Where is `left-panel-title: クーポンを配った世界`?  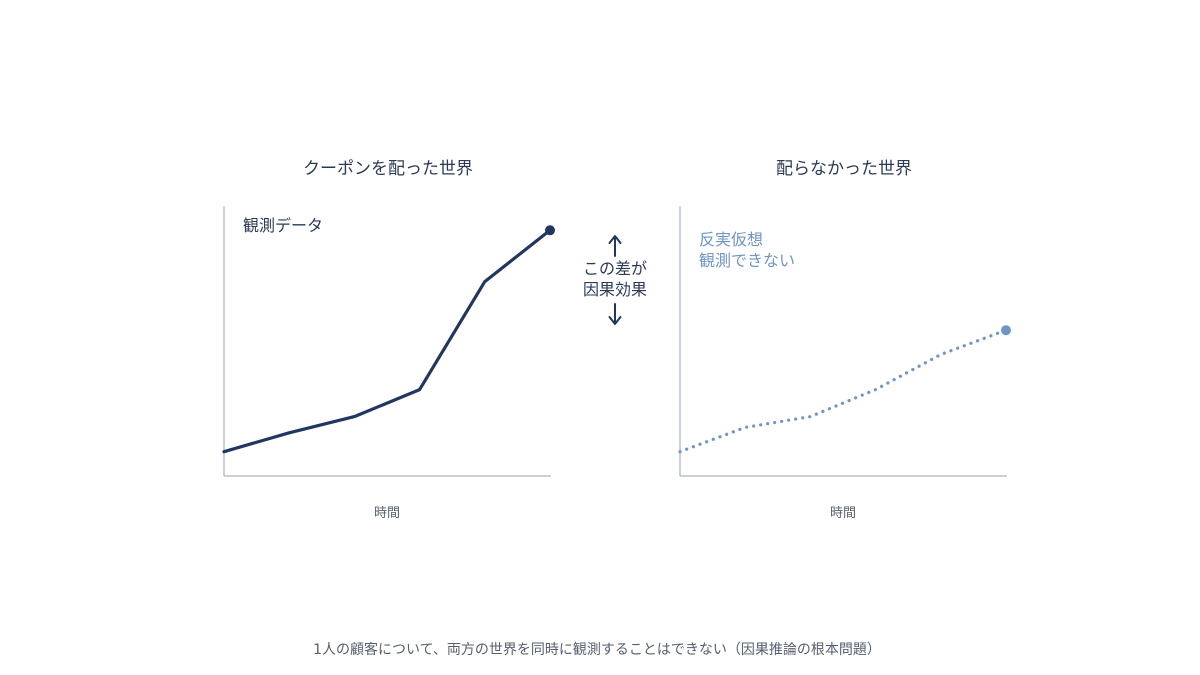 left-panel-title: クーポンを配った世界 is located at coordinates (388, 169).